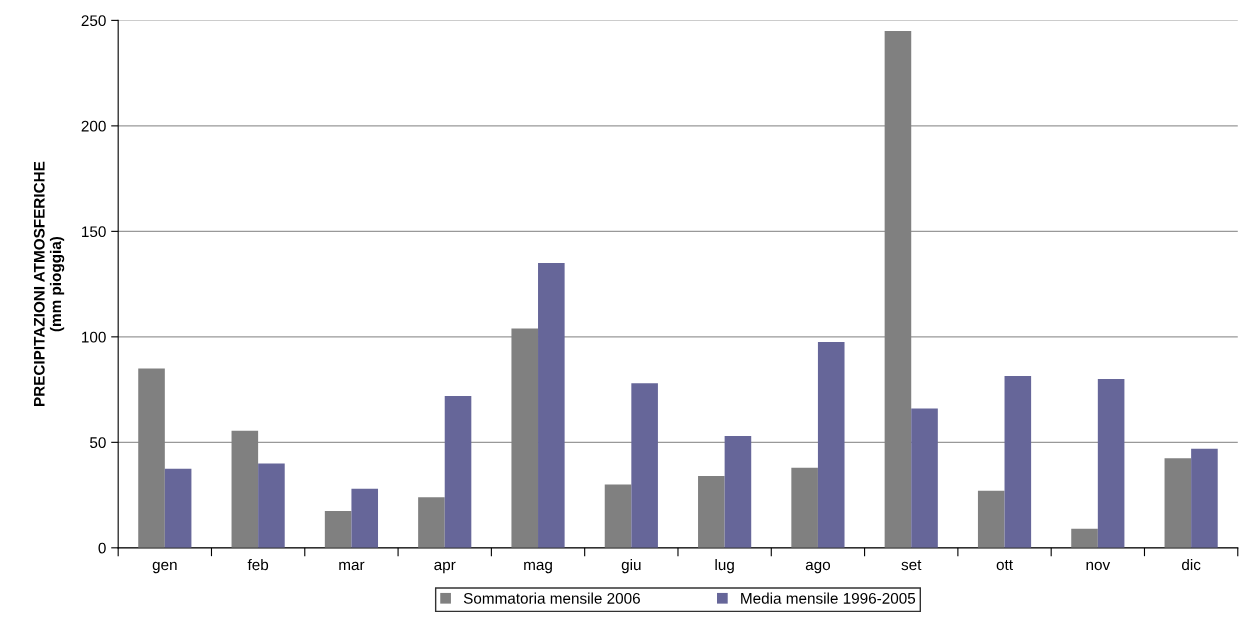 This screenshot has width=1244, height=637. Describe the element at coordinates (1098, 566) in the screenshot. I see `x-tick-label: nov` at that location.